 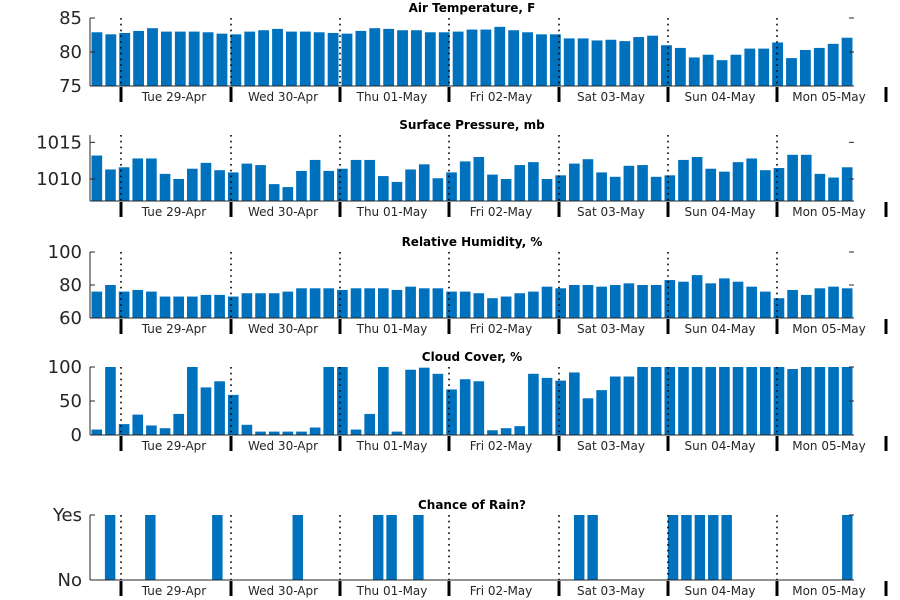 I want to click on panel-title: Relative Humidity, %, so click(x=472, y=242).